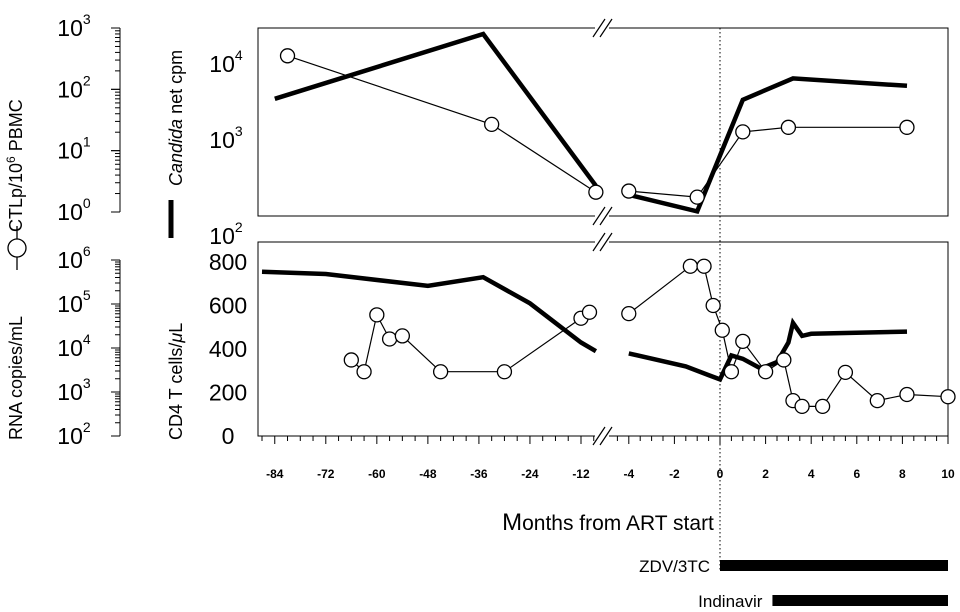 Image resolution: width=960 pixels, height=612 pixels. I want to click on candida-tick-label: 10³, so click(226, 138).